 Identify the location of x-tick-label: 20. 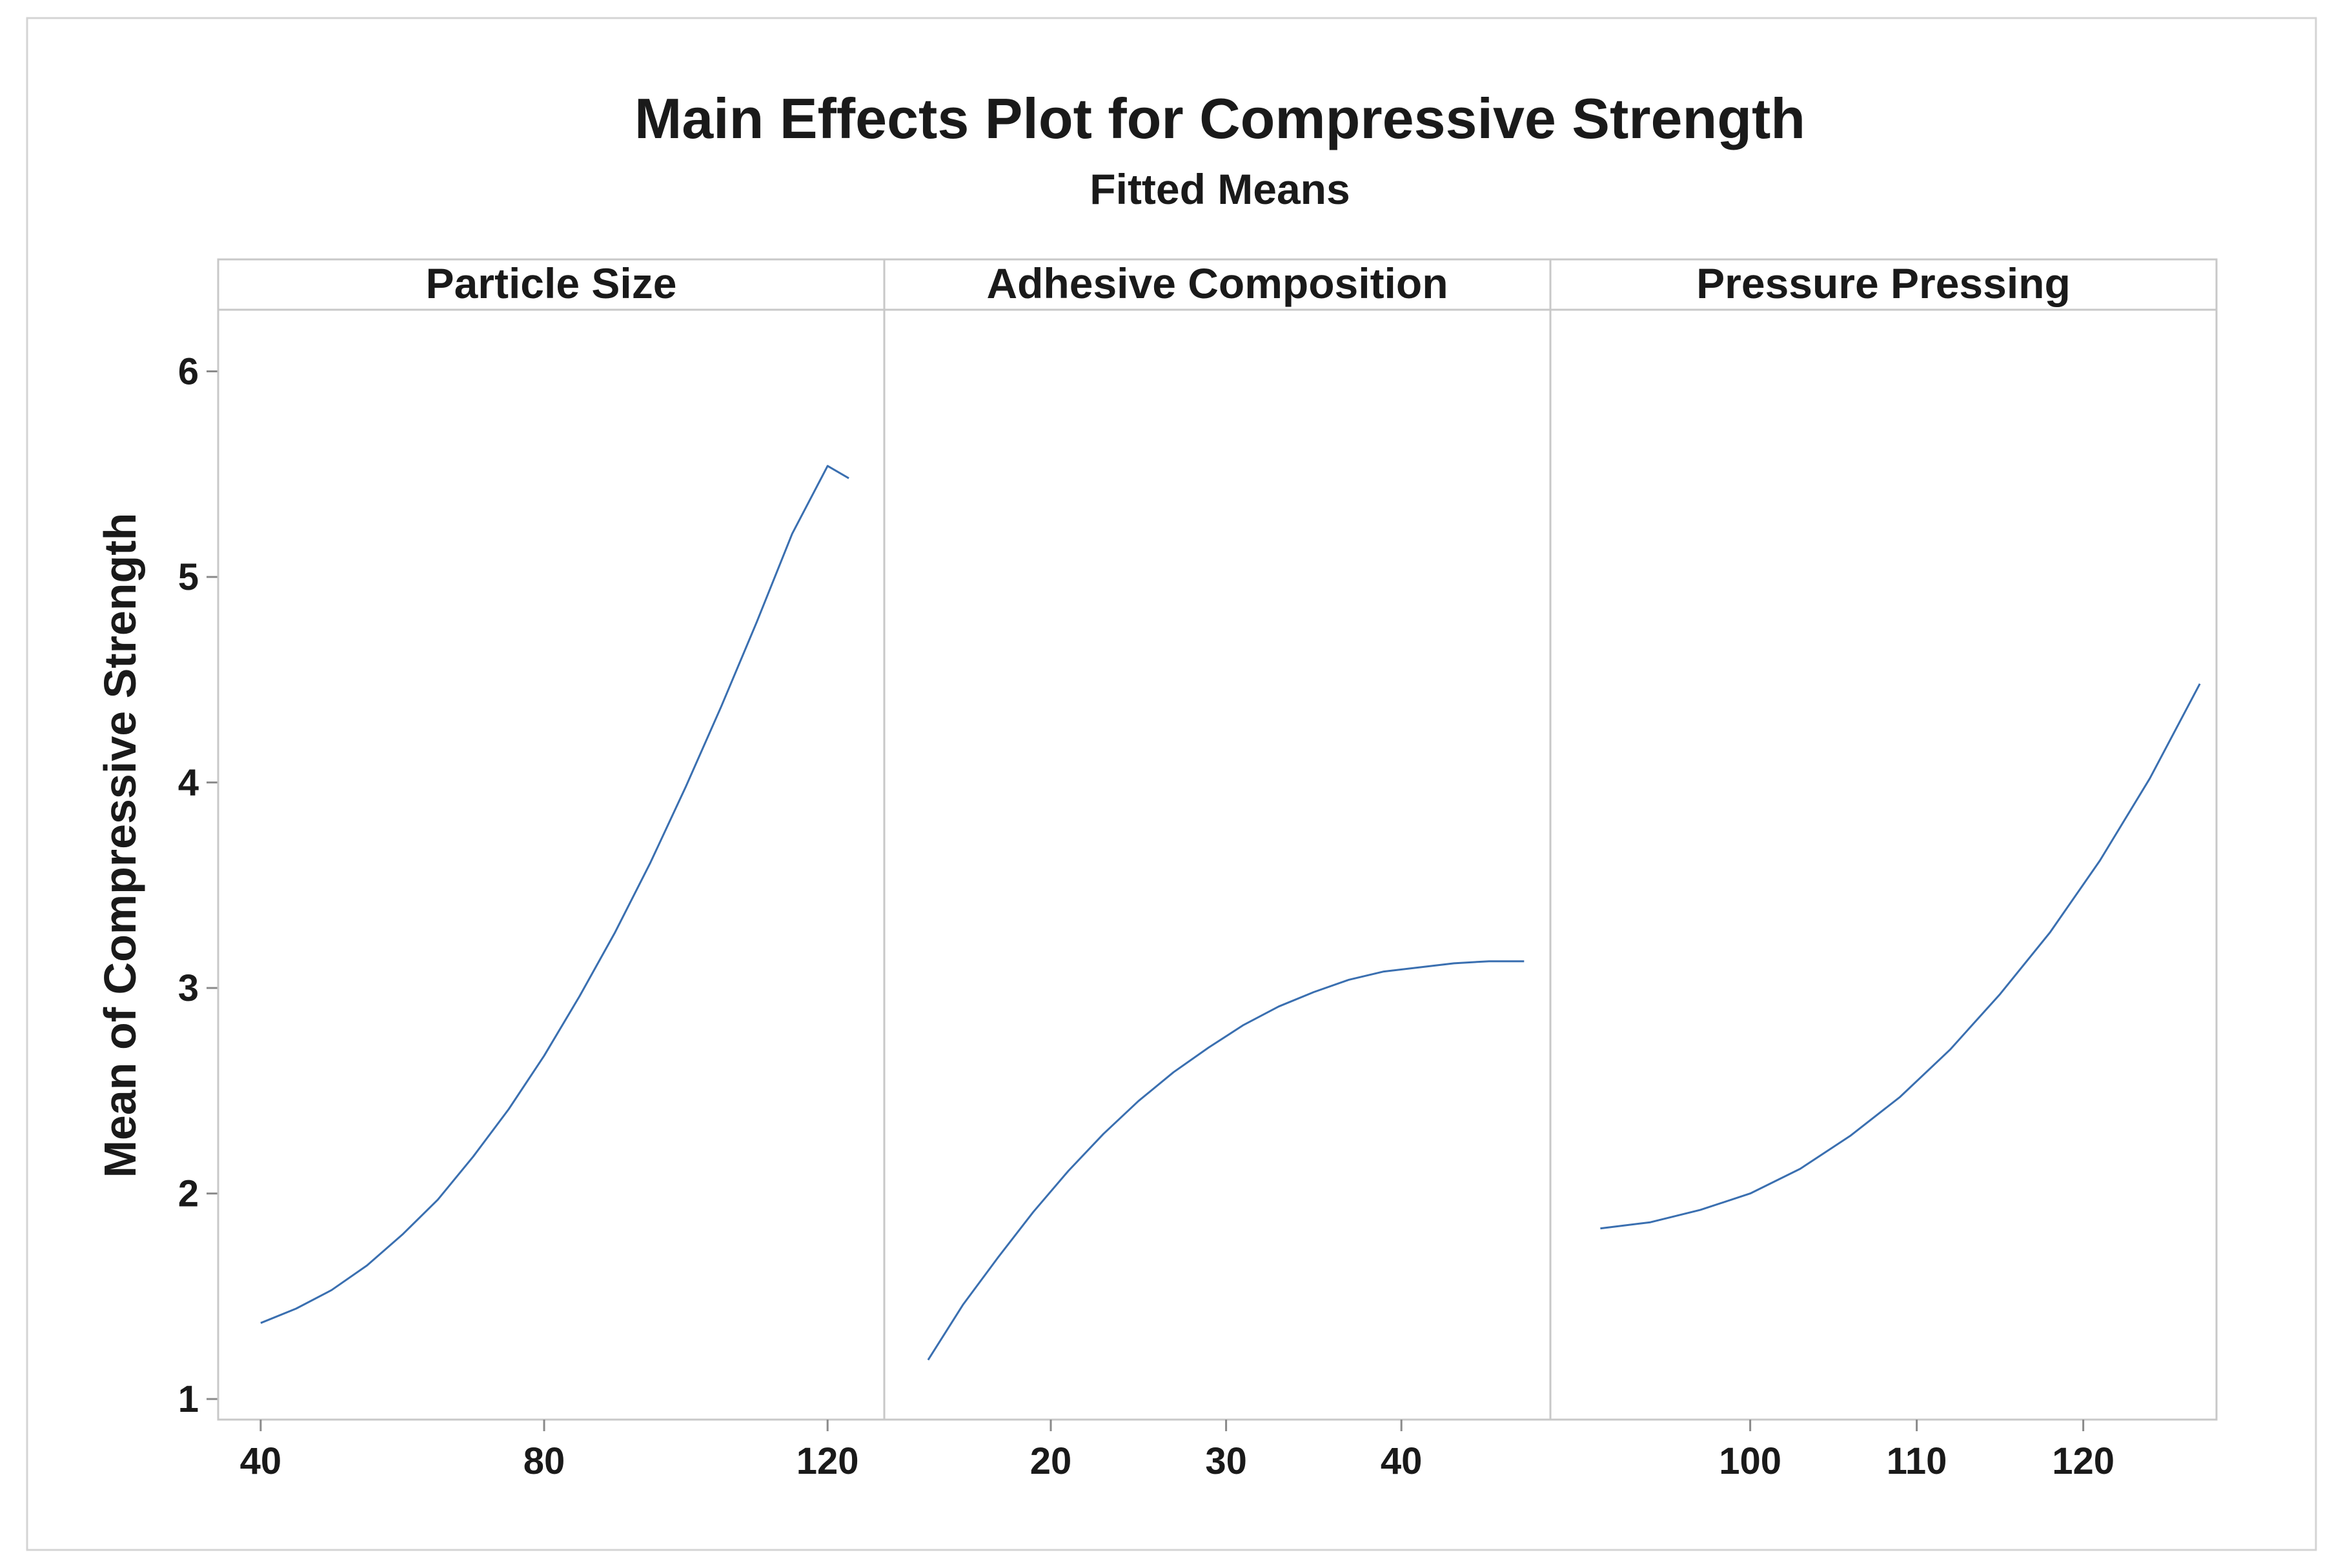
(1051, 1461).